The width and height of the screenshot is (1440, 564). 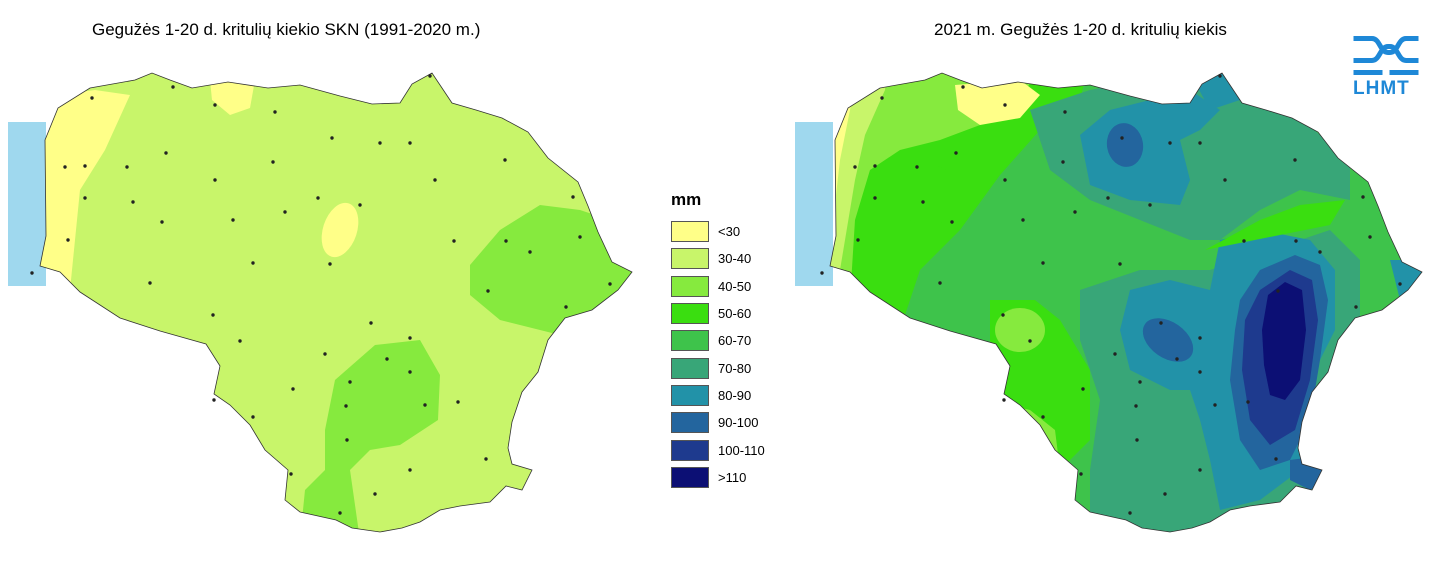 I want to click on legend-unit: mm, so click(x=686, y=199).